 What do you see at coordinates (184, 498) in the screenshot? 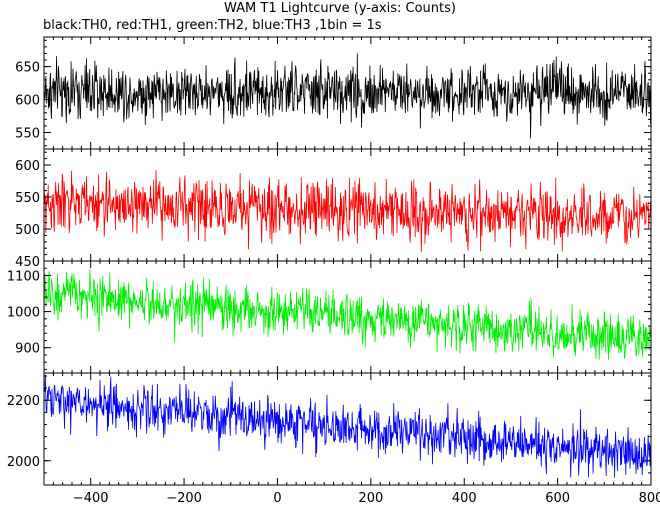
I see `x-tick-label: −200` at bounding box center [184, 498].